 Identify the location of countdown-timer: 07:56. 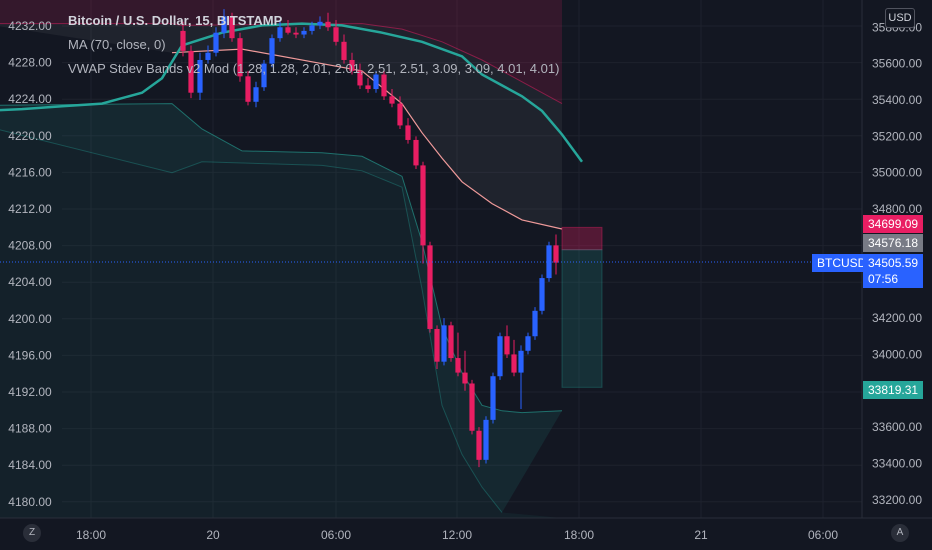
(883, 279).